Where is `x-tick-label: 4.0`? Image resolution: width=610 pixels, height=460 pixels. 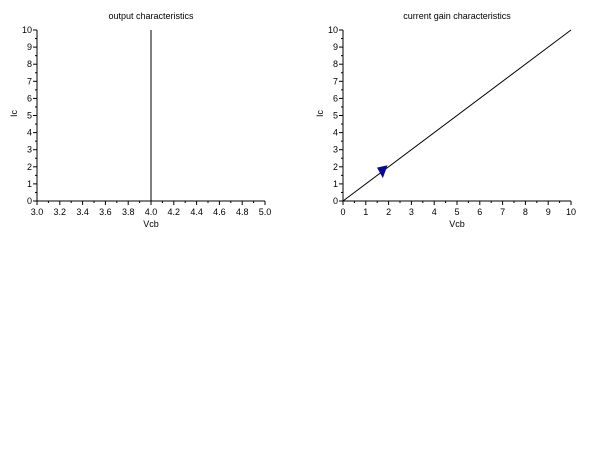 x-tick-label: 4.0 is located at coordinates (151, 212).